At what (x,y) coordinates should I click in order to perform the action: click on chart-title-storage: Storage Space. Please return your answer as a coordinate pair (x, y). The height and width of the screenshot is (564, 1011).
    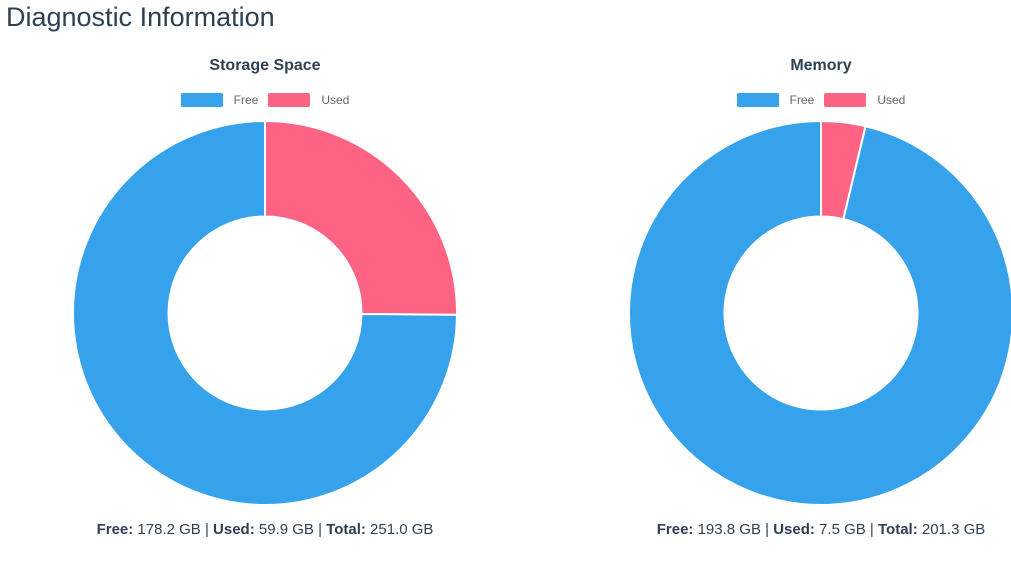
    Looking at the image, I should click on (265, 65).